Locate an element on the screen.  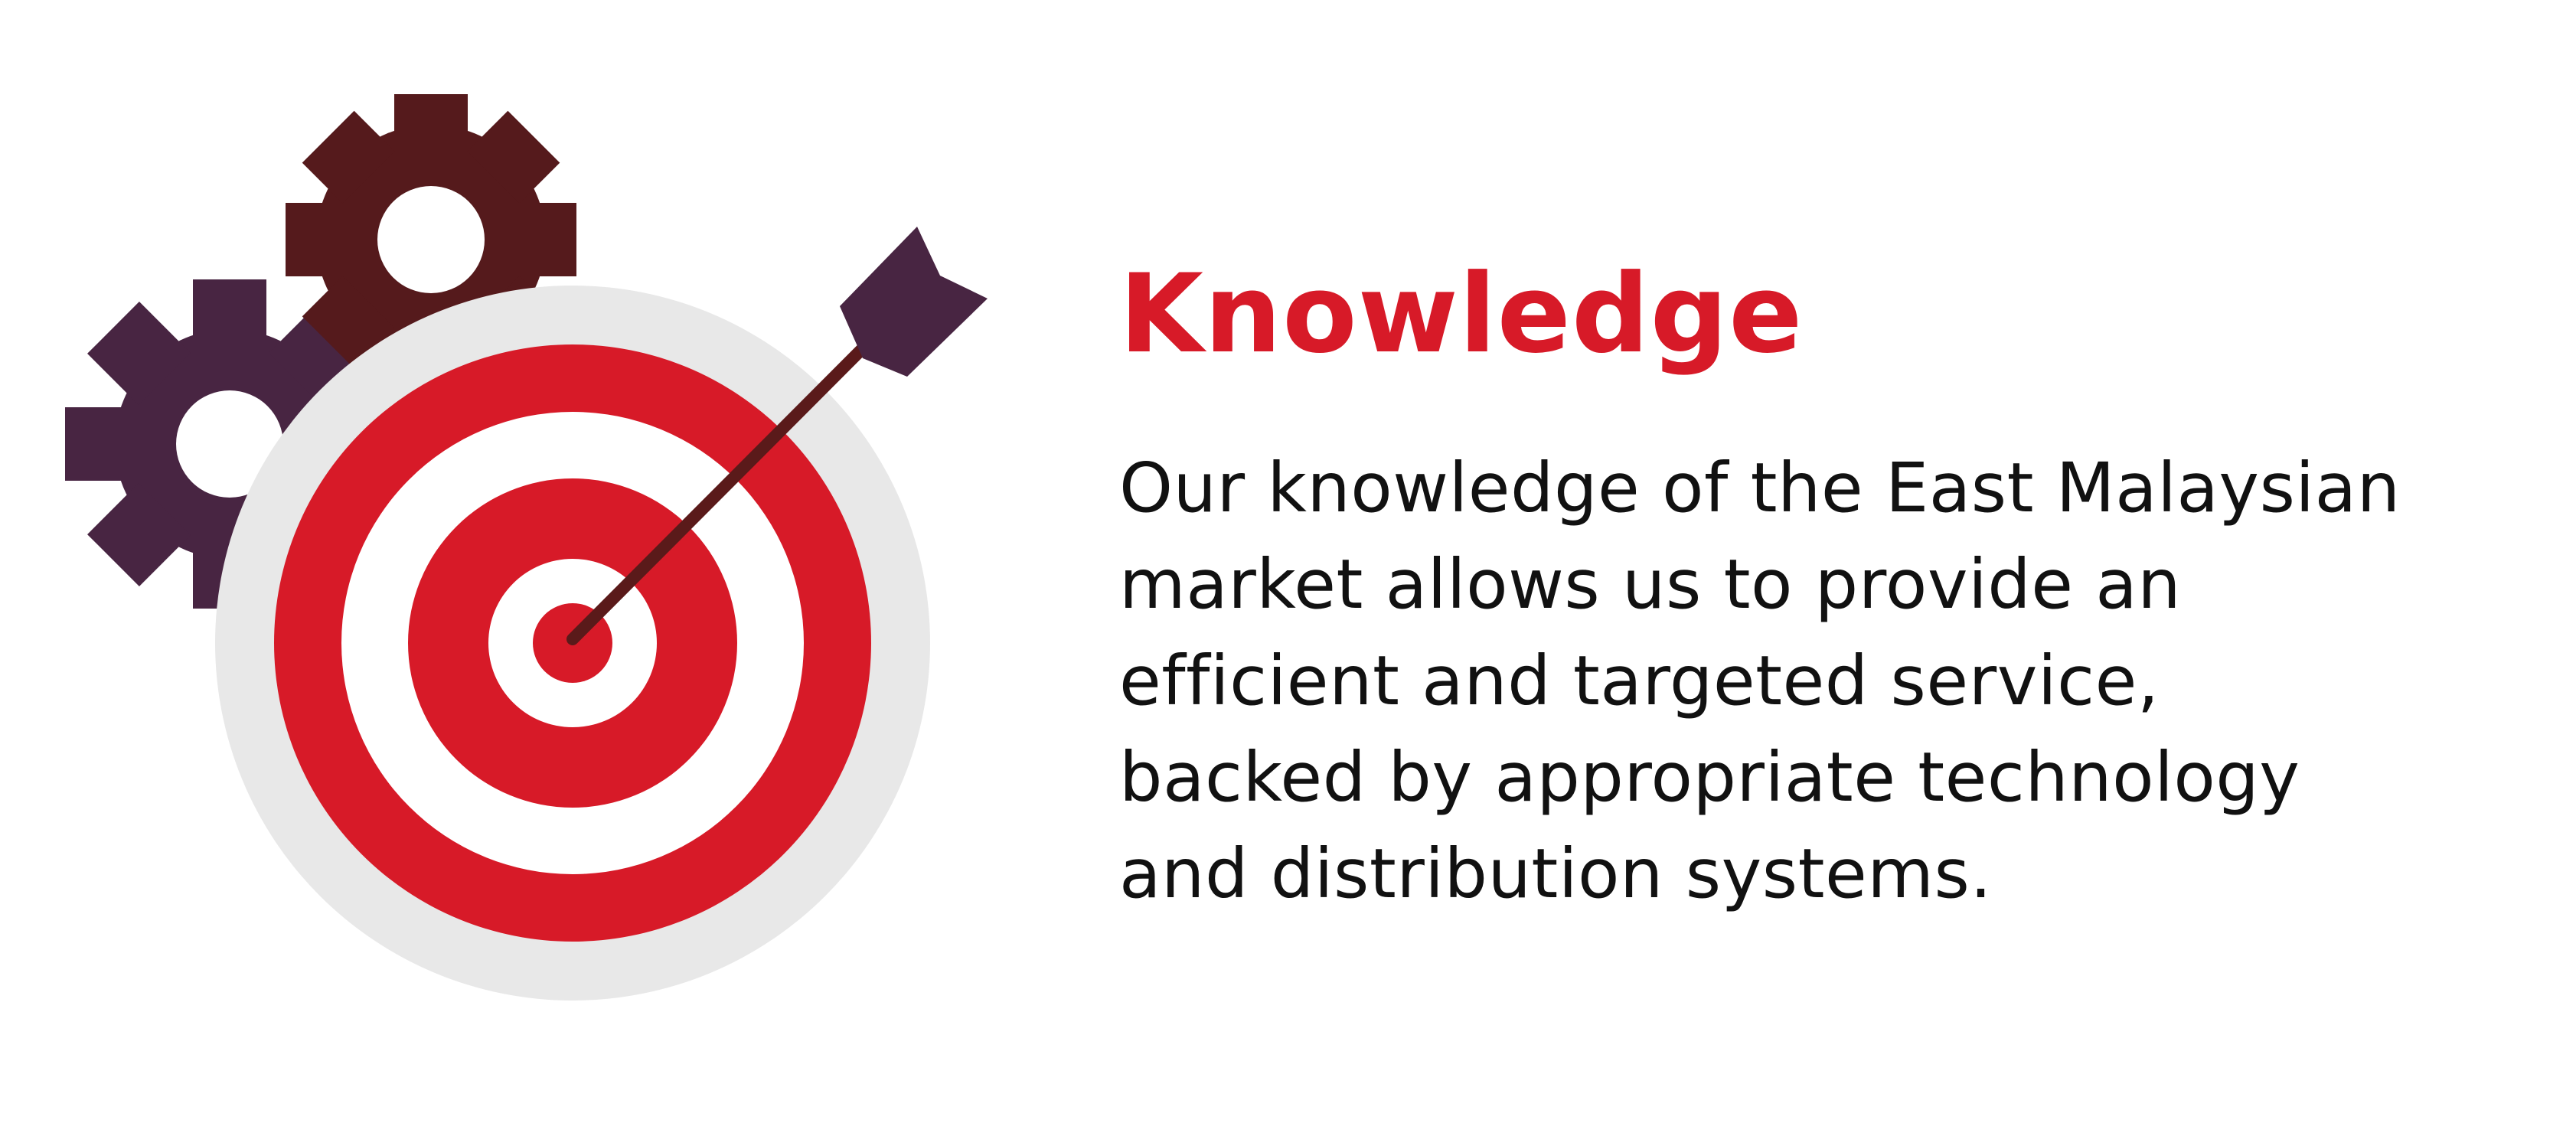
dart-icon is located at coordinates (777, 436).